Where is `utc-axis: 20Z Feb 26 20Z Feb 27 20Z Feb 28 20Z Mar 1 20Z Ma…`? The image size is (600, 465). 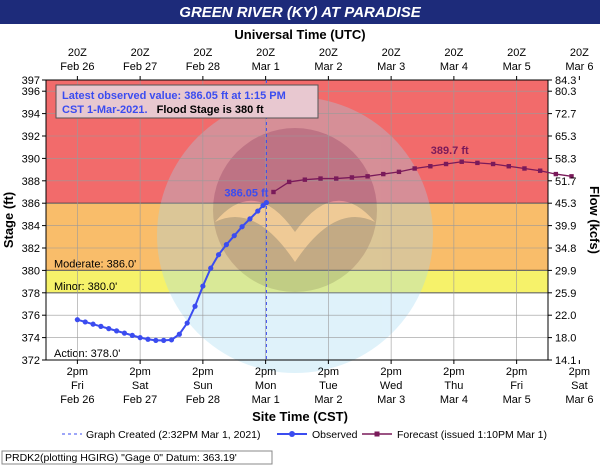 utc-axis: 20Z Feb 26 20Z Feb 27 20Z Feb 28 20Z Mar 1 20Z Ma… is located at coordinates (326, 63).